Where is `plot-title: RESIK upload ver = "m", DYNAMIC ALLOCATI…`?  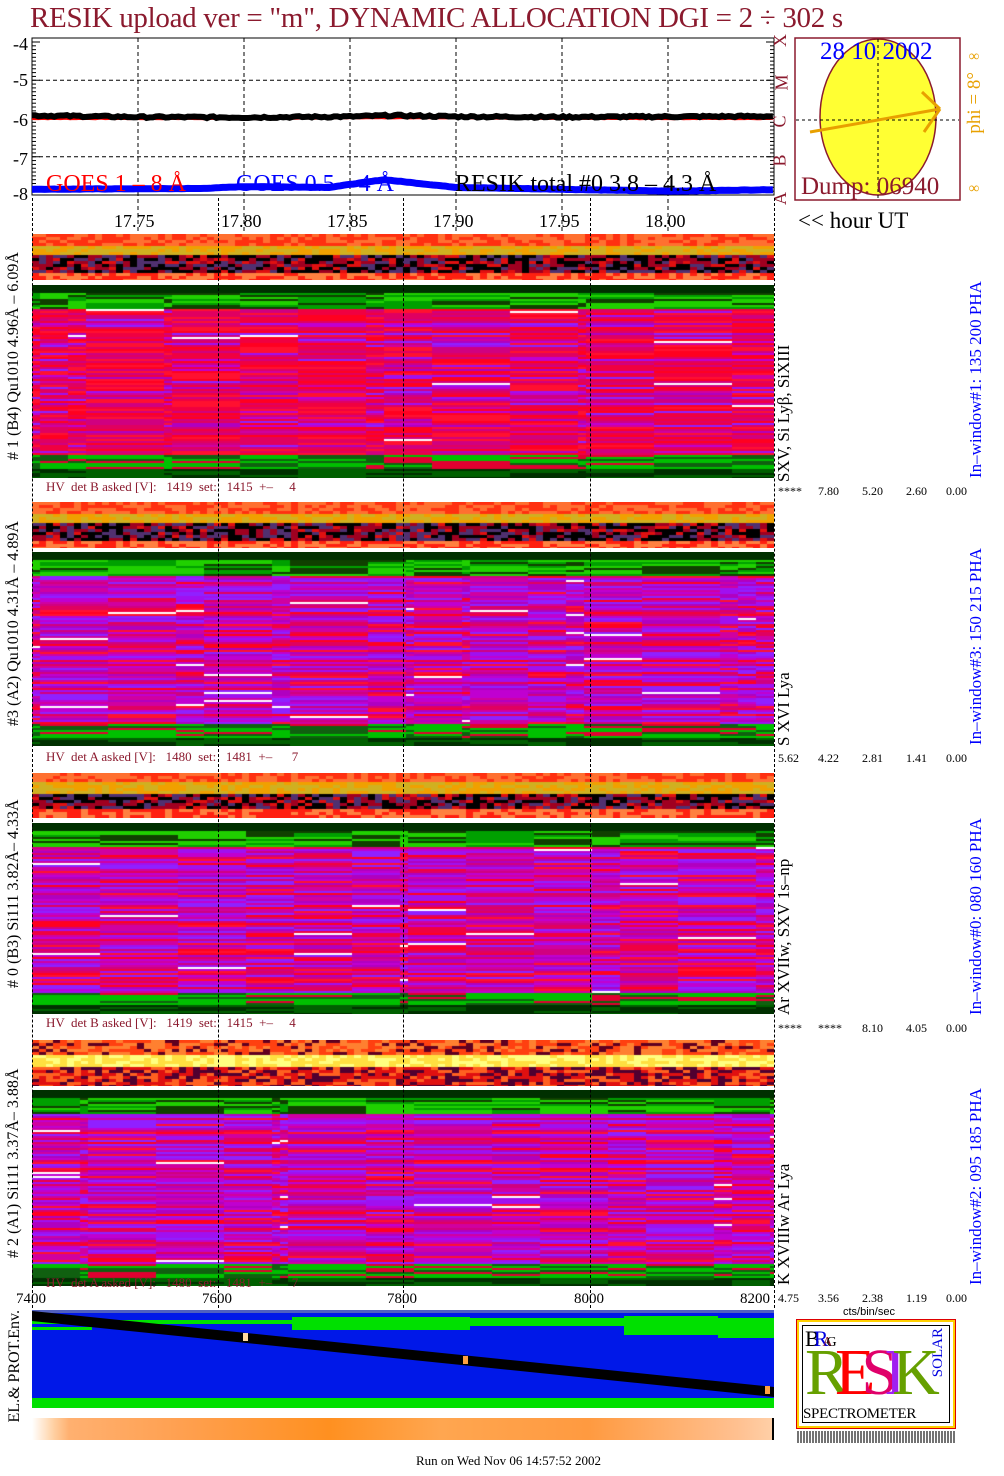 plot-title: RESIK upload ver = "m", DYNAMIC ALLOCATI… is located at coordinates (436, 18).